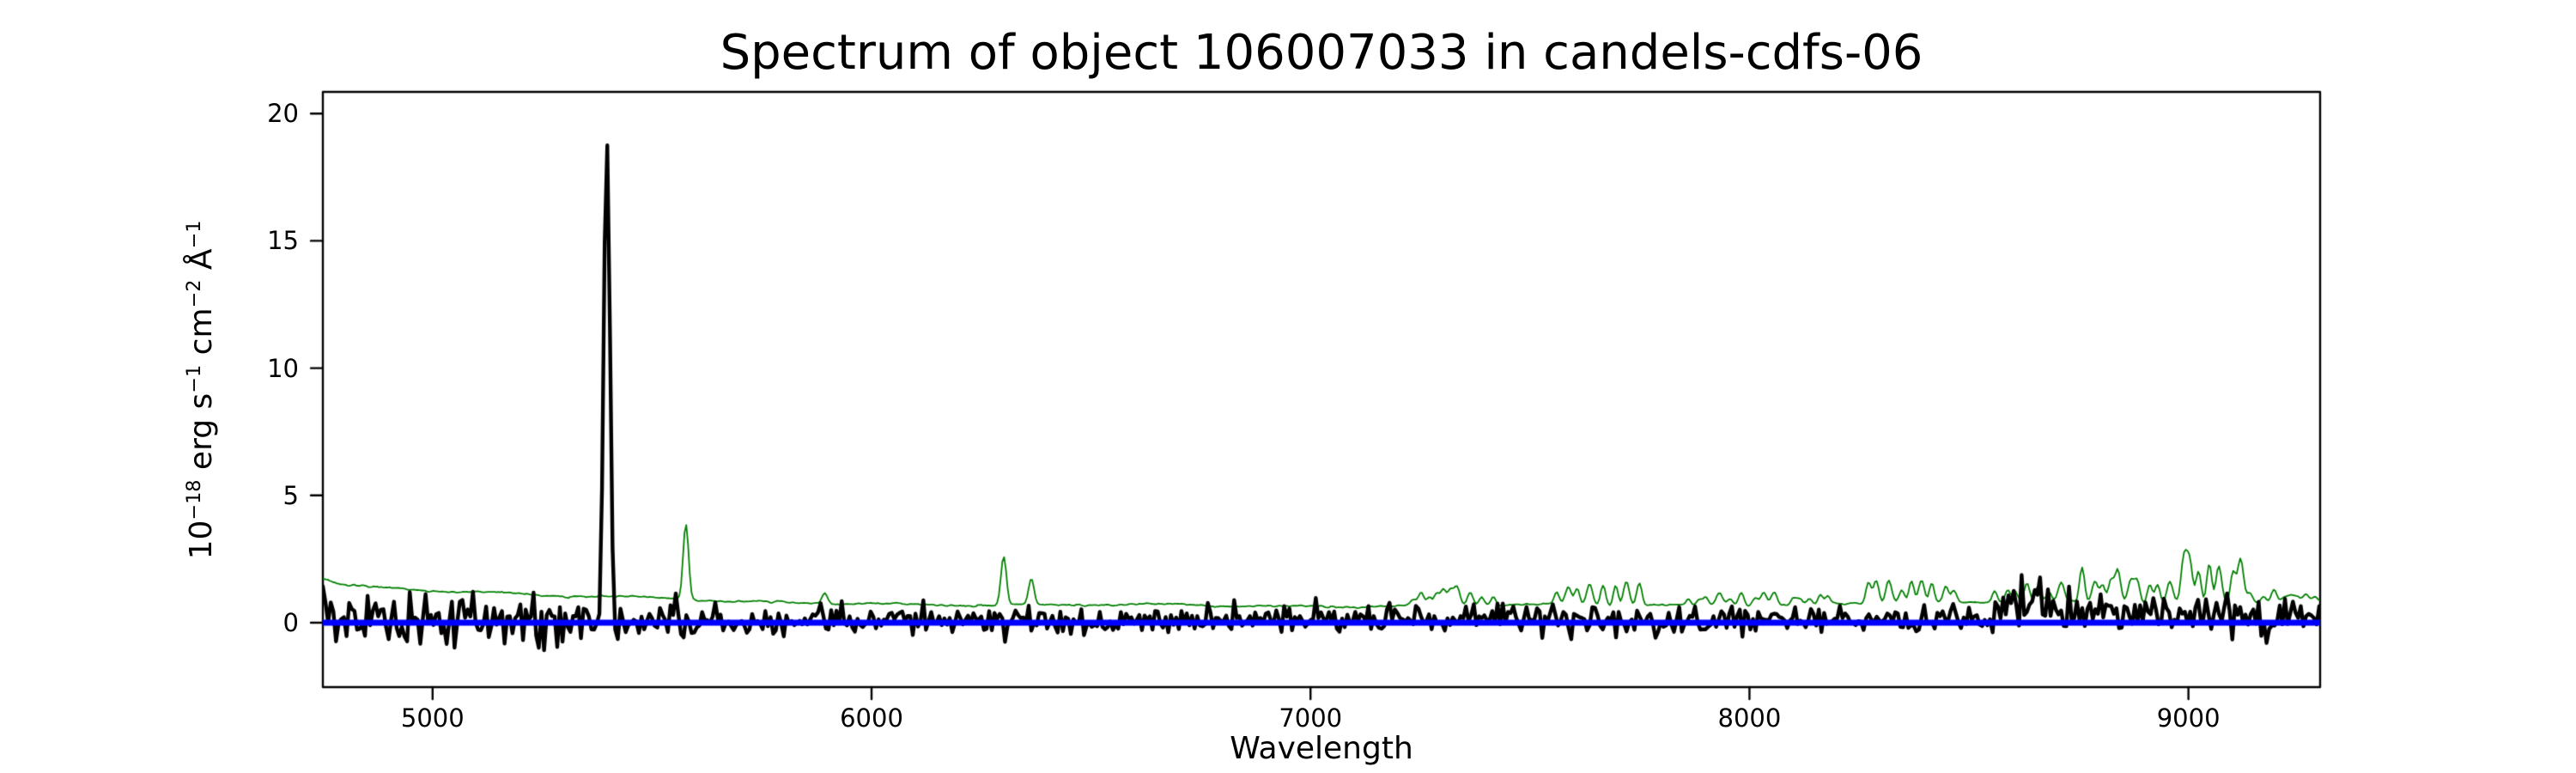  I want to click on y-tick-label-20: 20, so click(283, 114).